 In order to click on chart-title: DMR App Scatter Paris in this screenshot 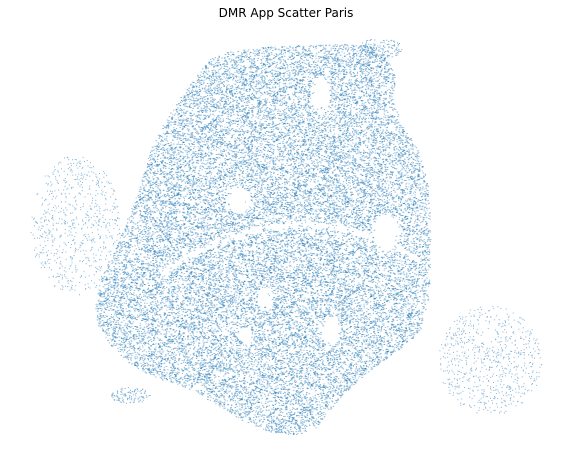, I will do `click(286, 13)`.